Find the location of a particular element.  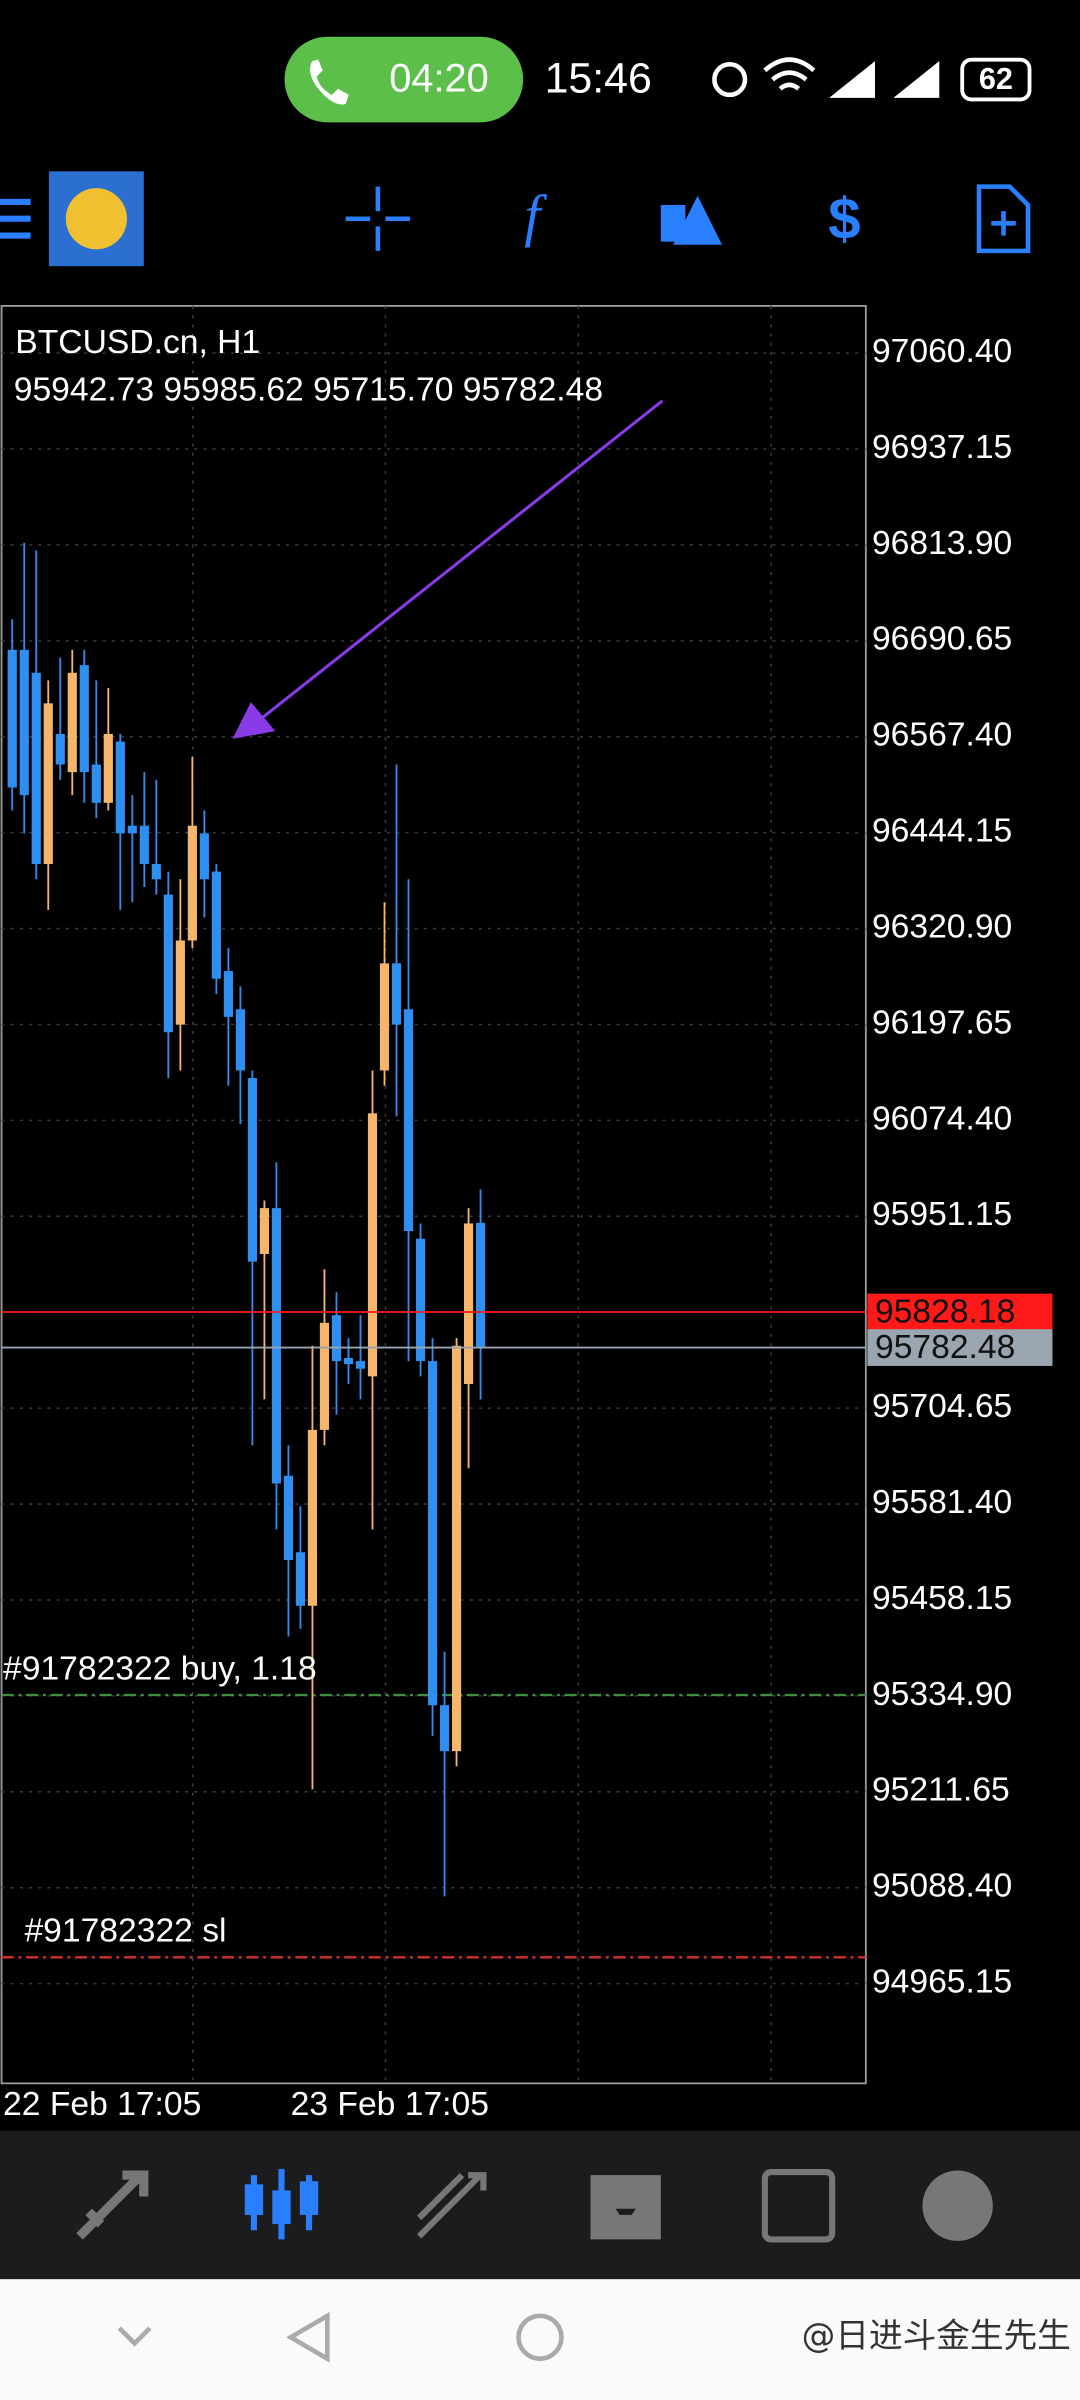

objects-button is located at coordinates (691, 220).